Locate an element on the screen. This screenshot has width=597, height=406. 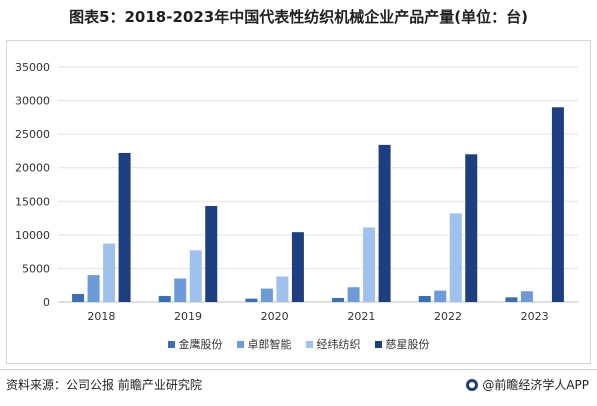
y-tick-label: 0 is located at coordinates (46, 302).